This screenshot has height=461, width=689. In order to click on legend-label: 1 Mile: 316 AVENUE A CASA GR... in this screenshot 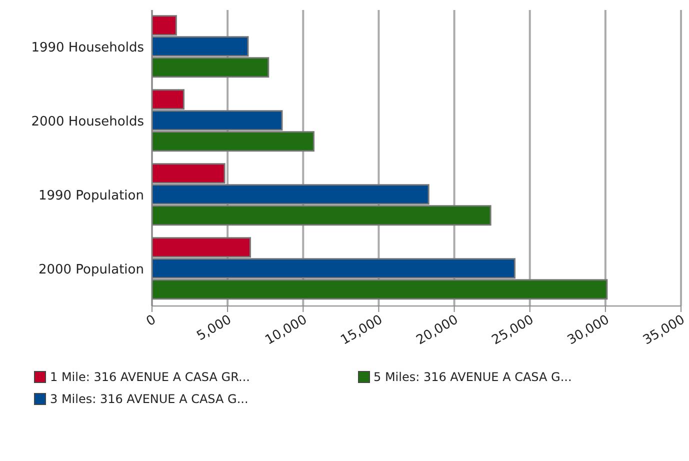, I will do `click(150, 377)`.